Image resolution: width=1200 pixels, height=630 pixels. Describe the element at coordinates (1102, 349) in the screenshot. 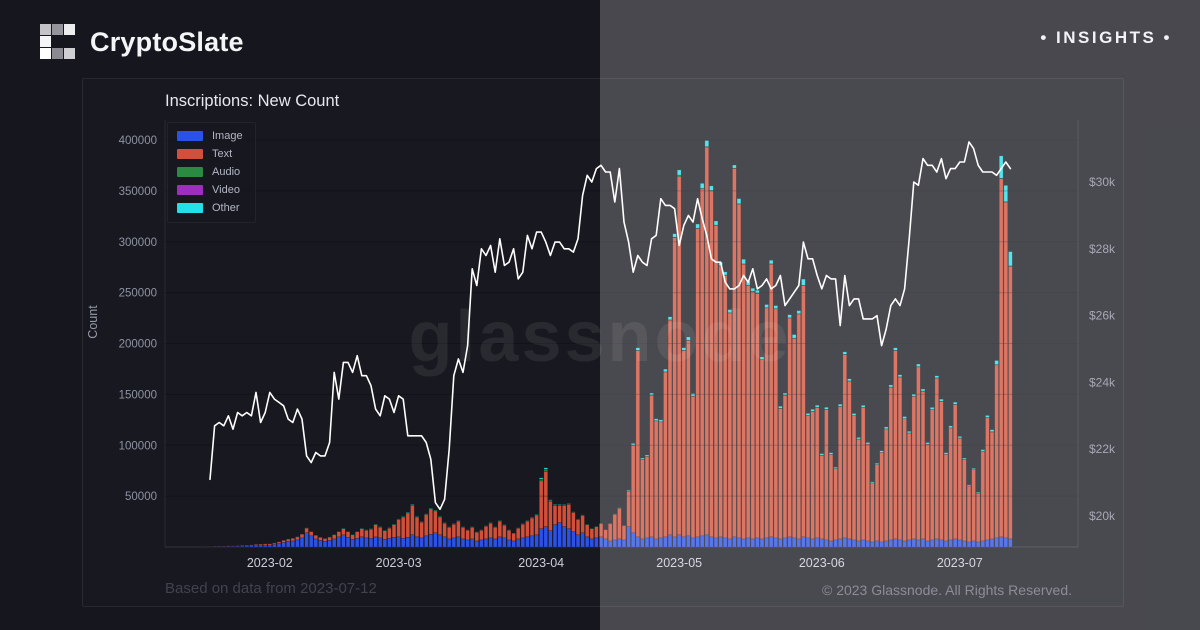

I see `right-axis-ticks: $30k $28k $26k $24k $22k $20k` at that location.